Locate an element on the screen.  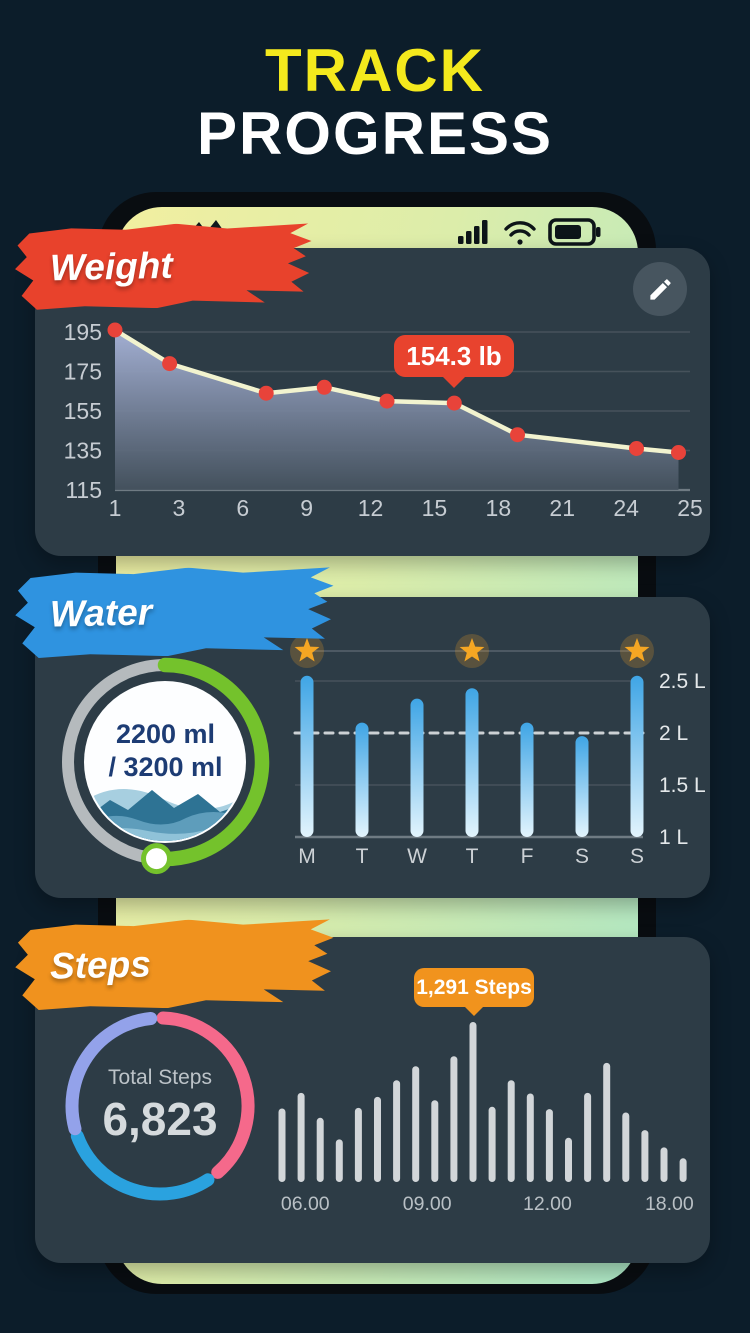
weight-y-label: 115 is located at coordinates (83, 490).